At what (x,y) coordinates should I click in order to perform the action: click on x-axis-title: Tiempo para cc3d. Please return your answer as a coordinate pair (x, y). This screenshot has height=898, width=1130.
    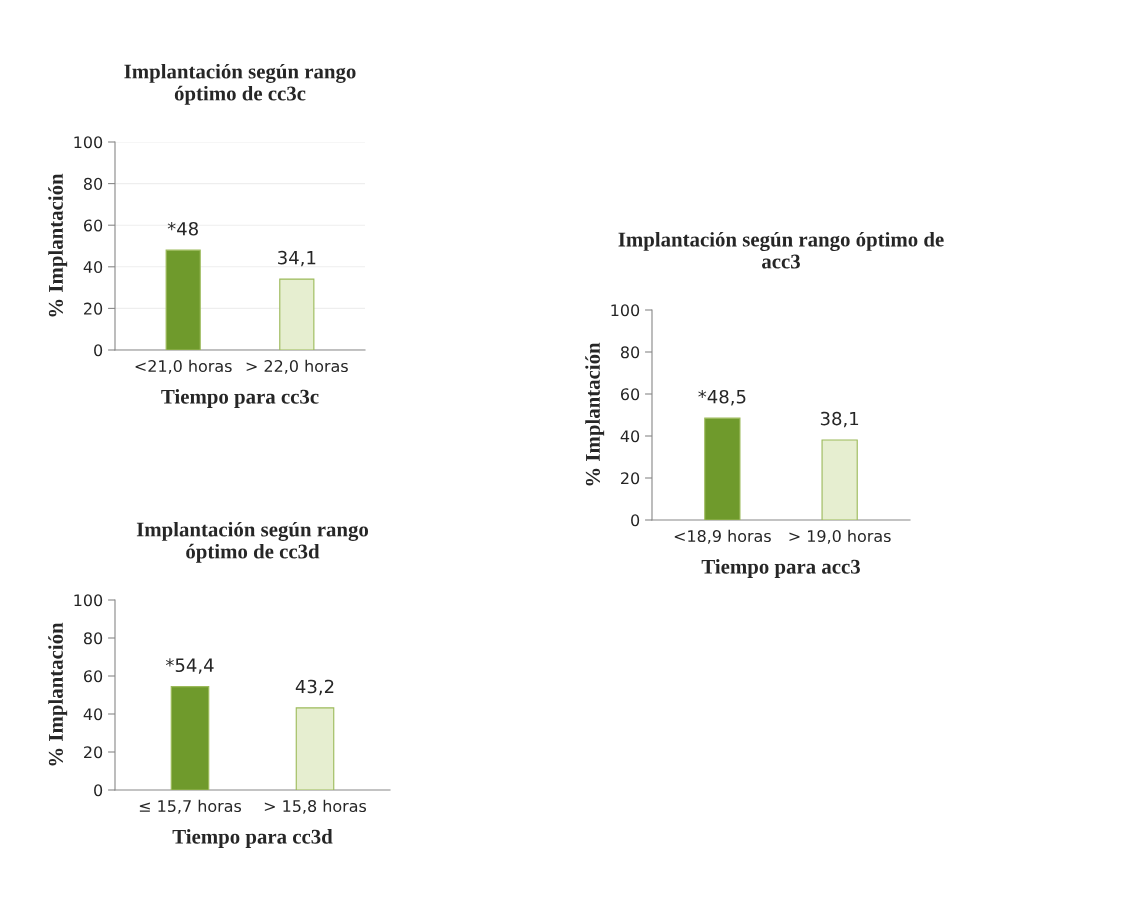
    Looking at the image, I should click on (252, 838).